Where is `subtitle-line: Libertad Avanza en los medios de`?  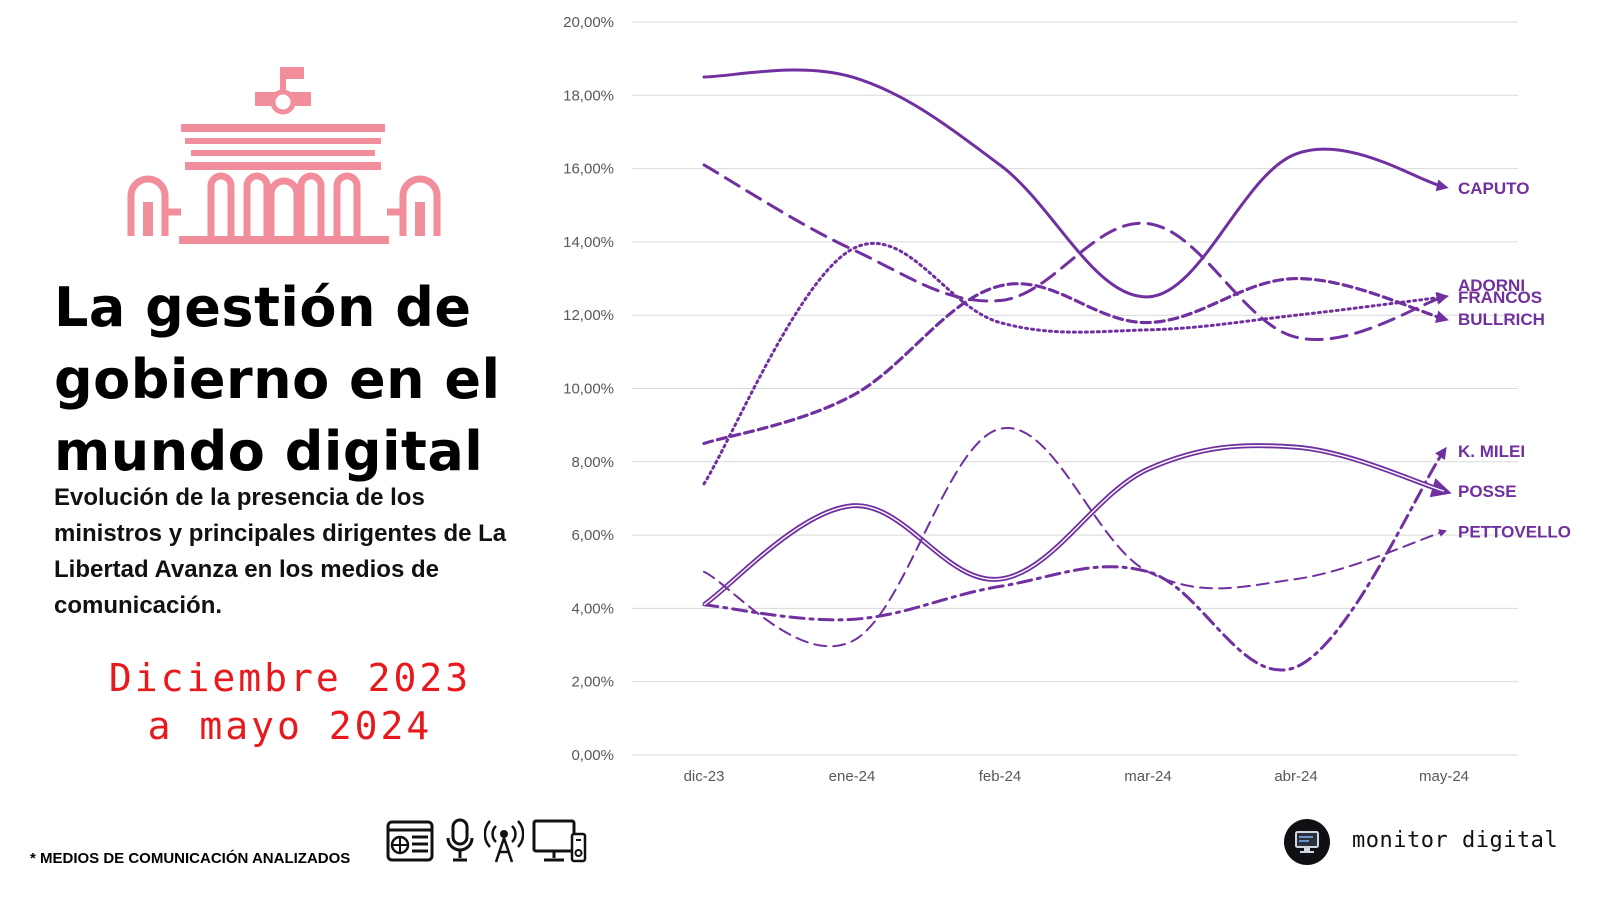
subtitle-line: Libertad Avanza en los medios de is located at coordinates (246, 569).